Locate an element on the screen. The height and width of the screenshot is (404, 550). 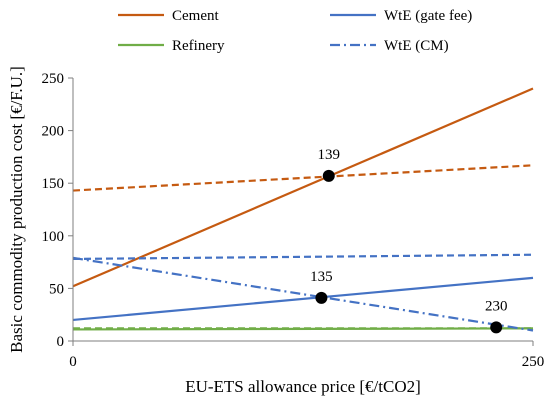
legend-label: Cement is located at coordinates (195, 16).